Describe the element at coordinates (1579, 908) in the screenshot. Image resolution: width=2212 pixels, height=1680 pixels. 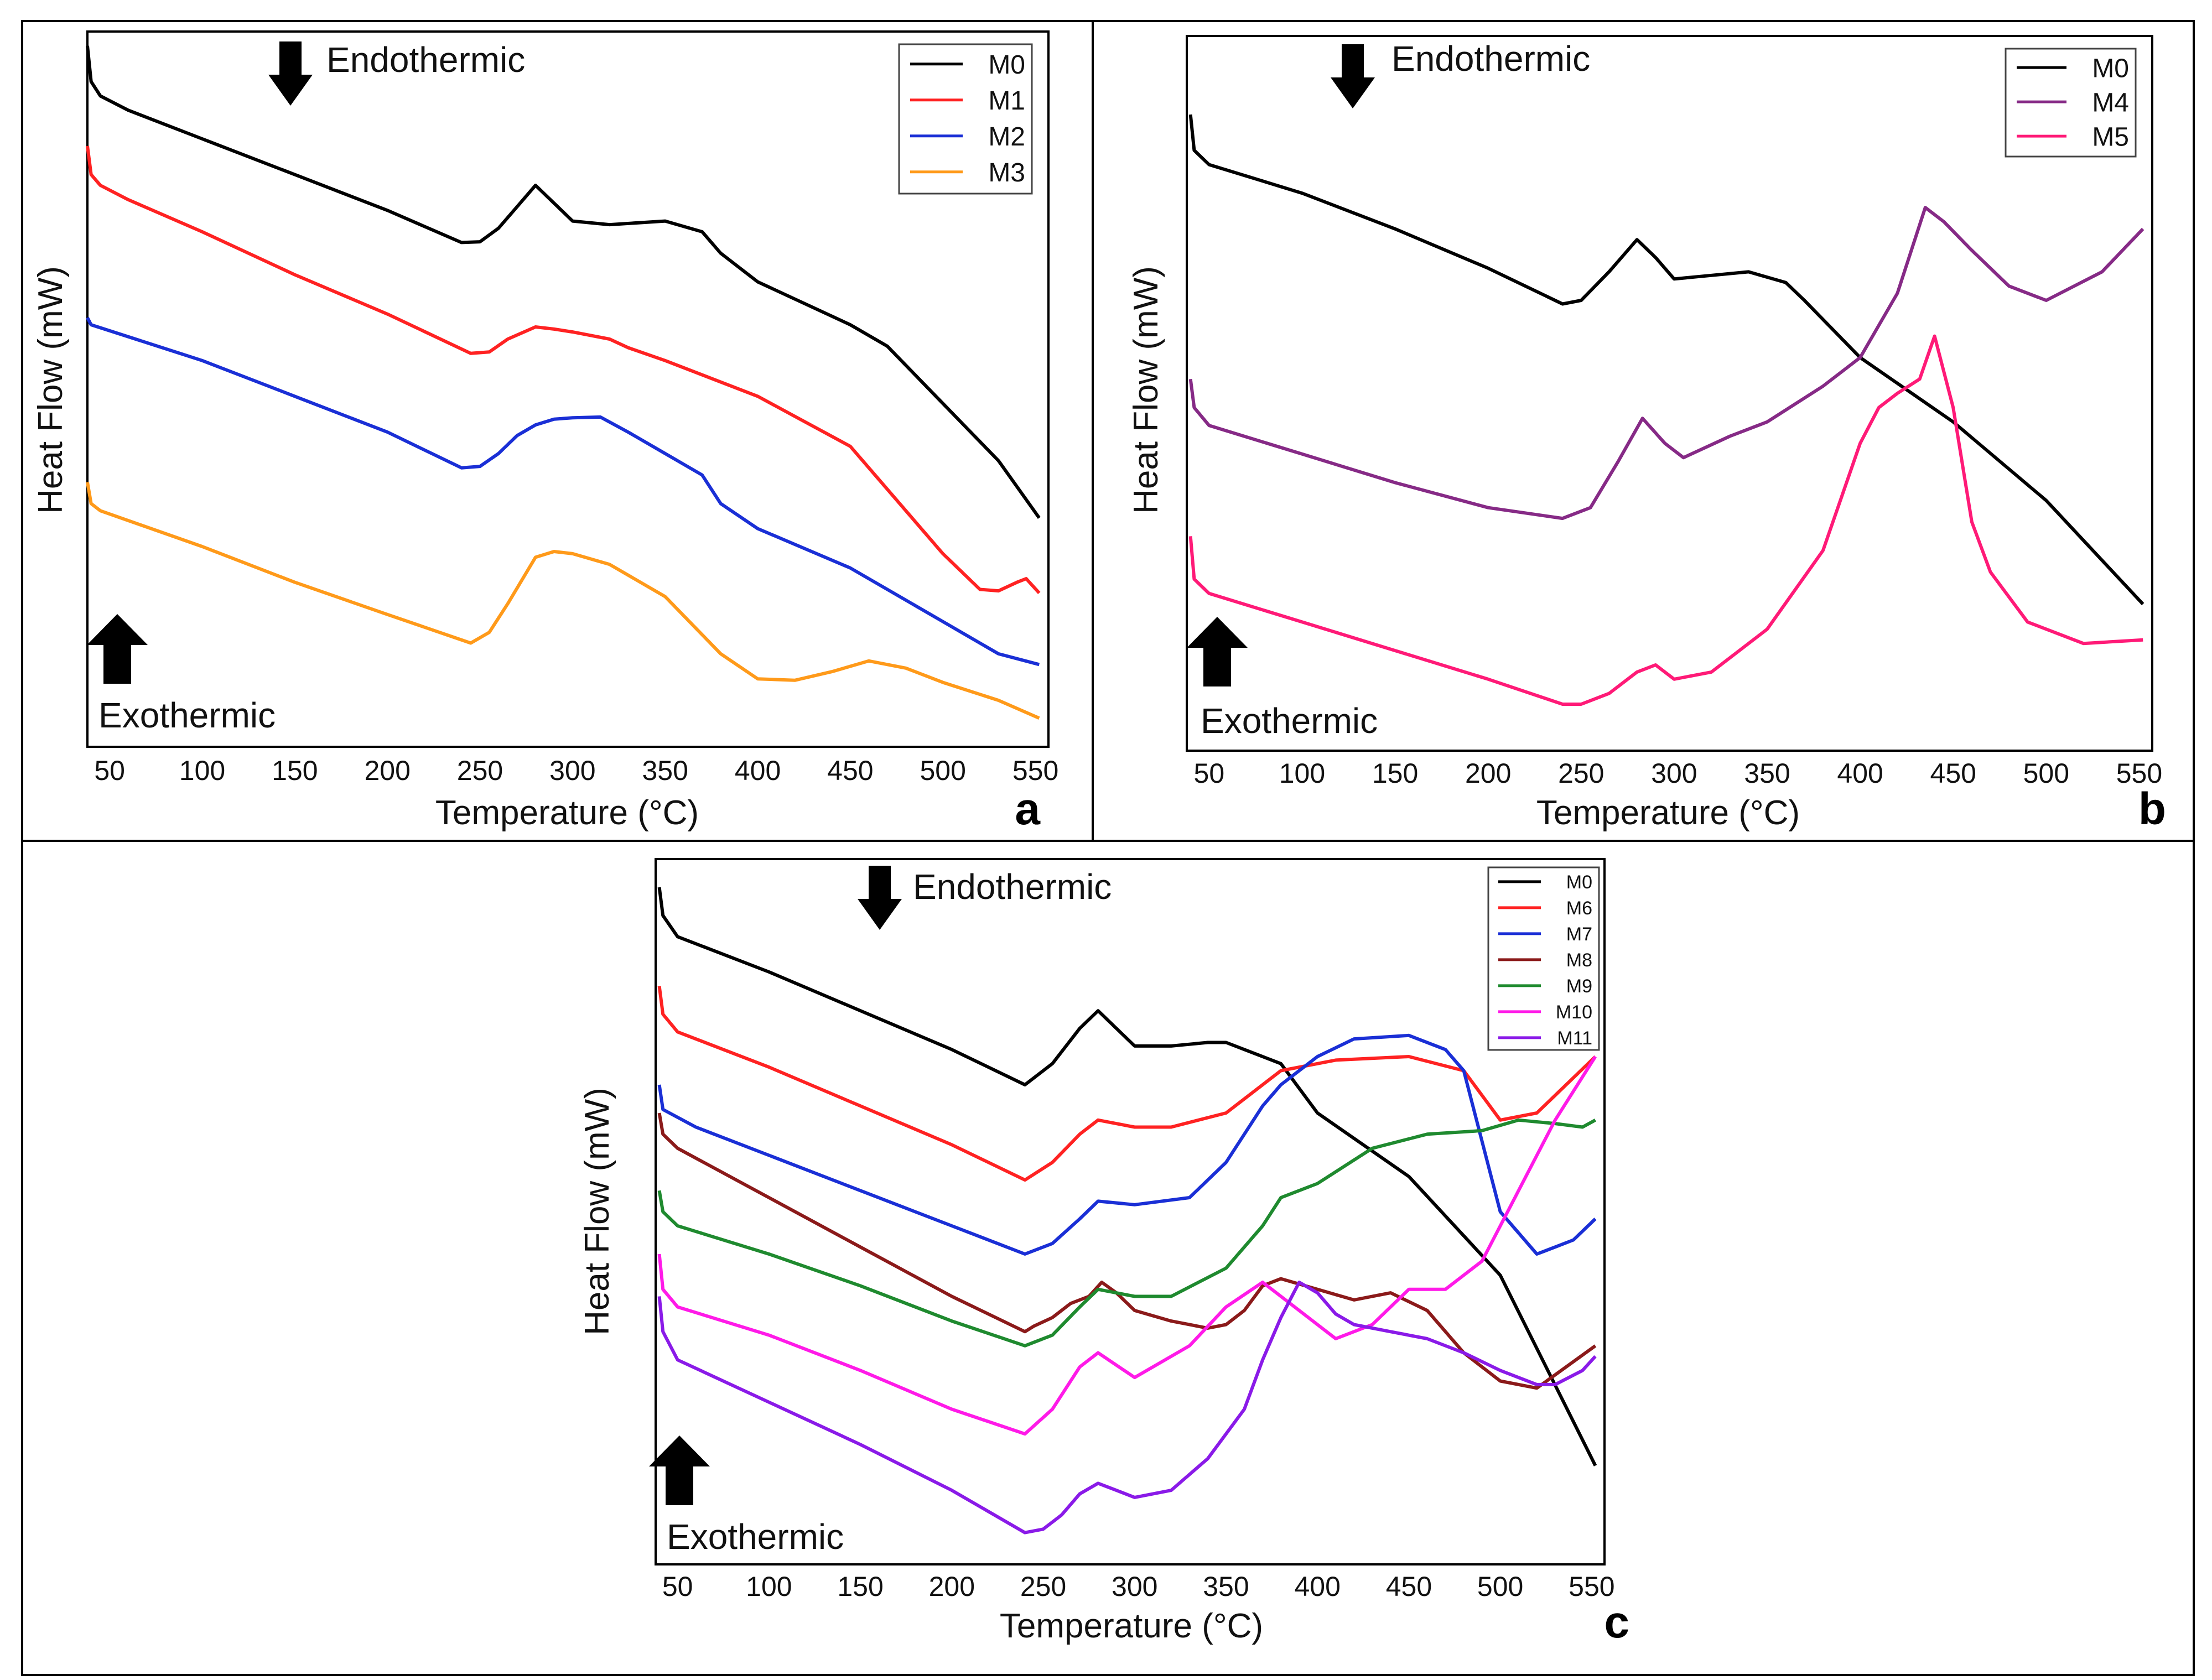
I see `legend-entry-m6: M6` at that location.